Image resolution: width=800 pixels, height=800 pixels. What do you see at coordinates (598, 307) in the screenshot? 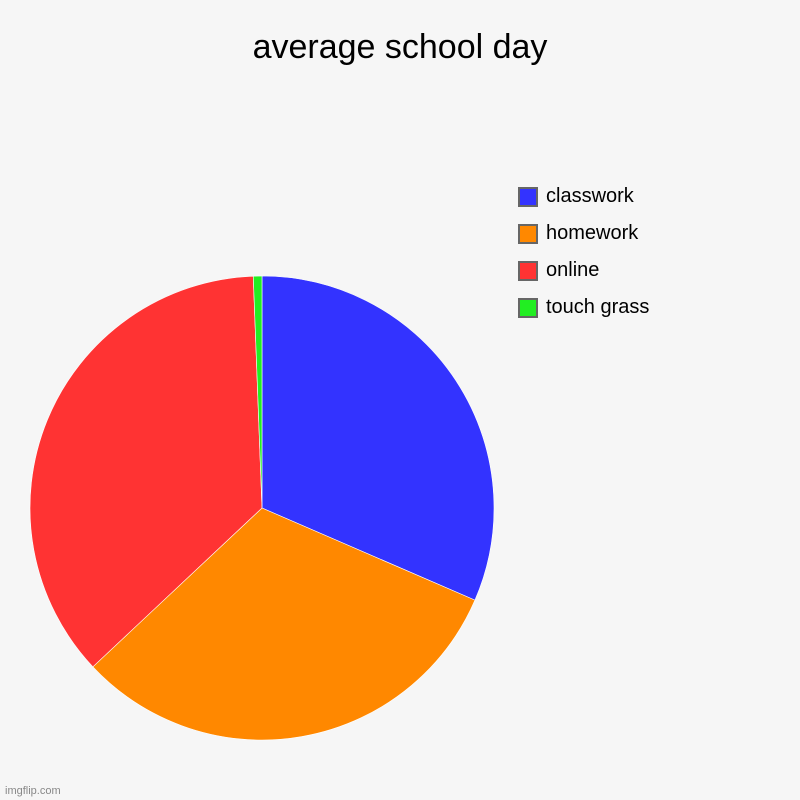
I see `legend-label: touch grass` at bounding box center [598, 307].